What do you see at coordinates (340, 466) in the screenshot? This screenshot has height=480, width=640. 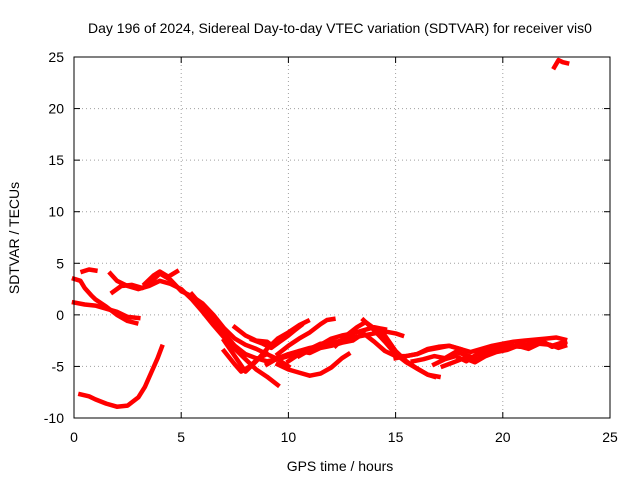 I see `x-axis-label: GPS time / hours` at bounding box center [340, 466].